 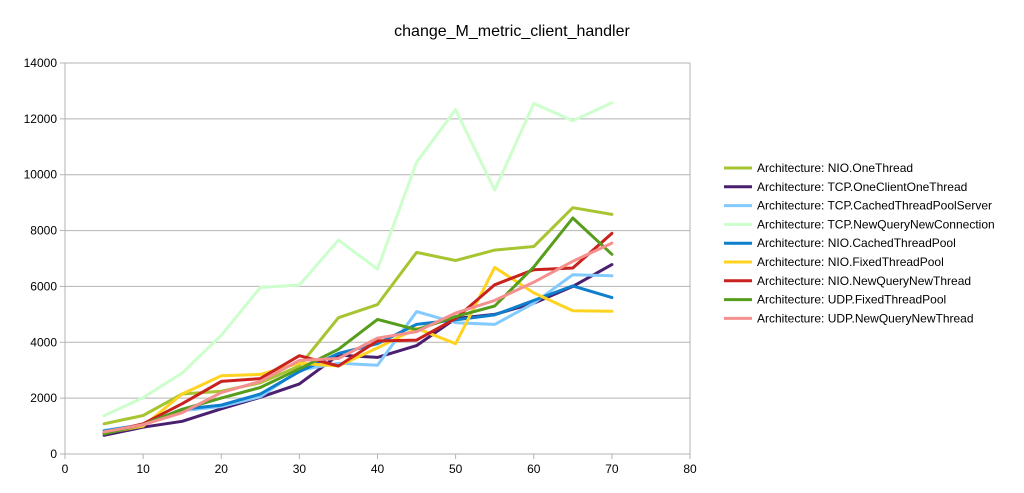 What do you see at coordinates (300, 469) in the screenshot?
I see `x-tick-label: 30` at bounding box center [300, 469].